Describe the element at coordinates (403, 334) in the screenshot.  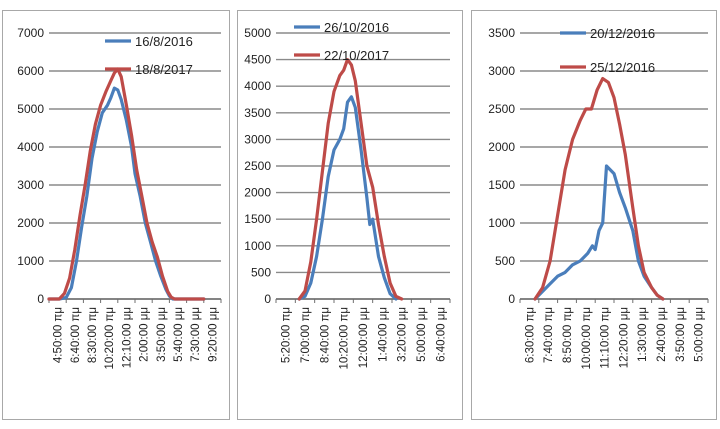
I see `x-tick-label: 3:20:00 μμ` at that location.